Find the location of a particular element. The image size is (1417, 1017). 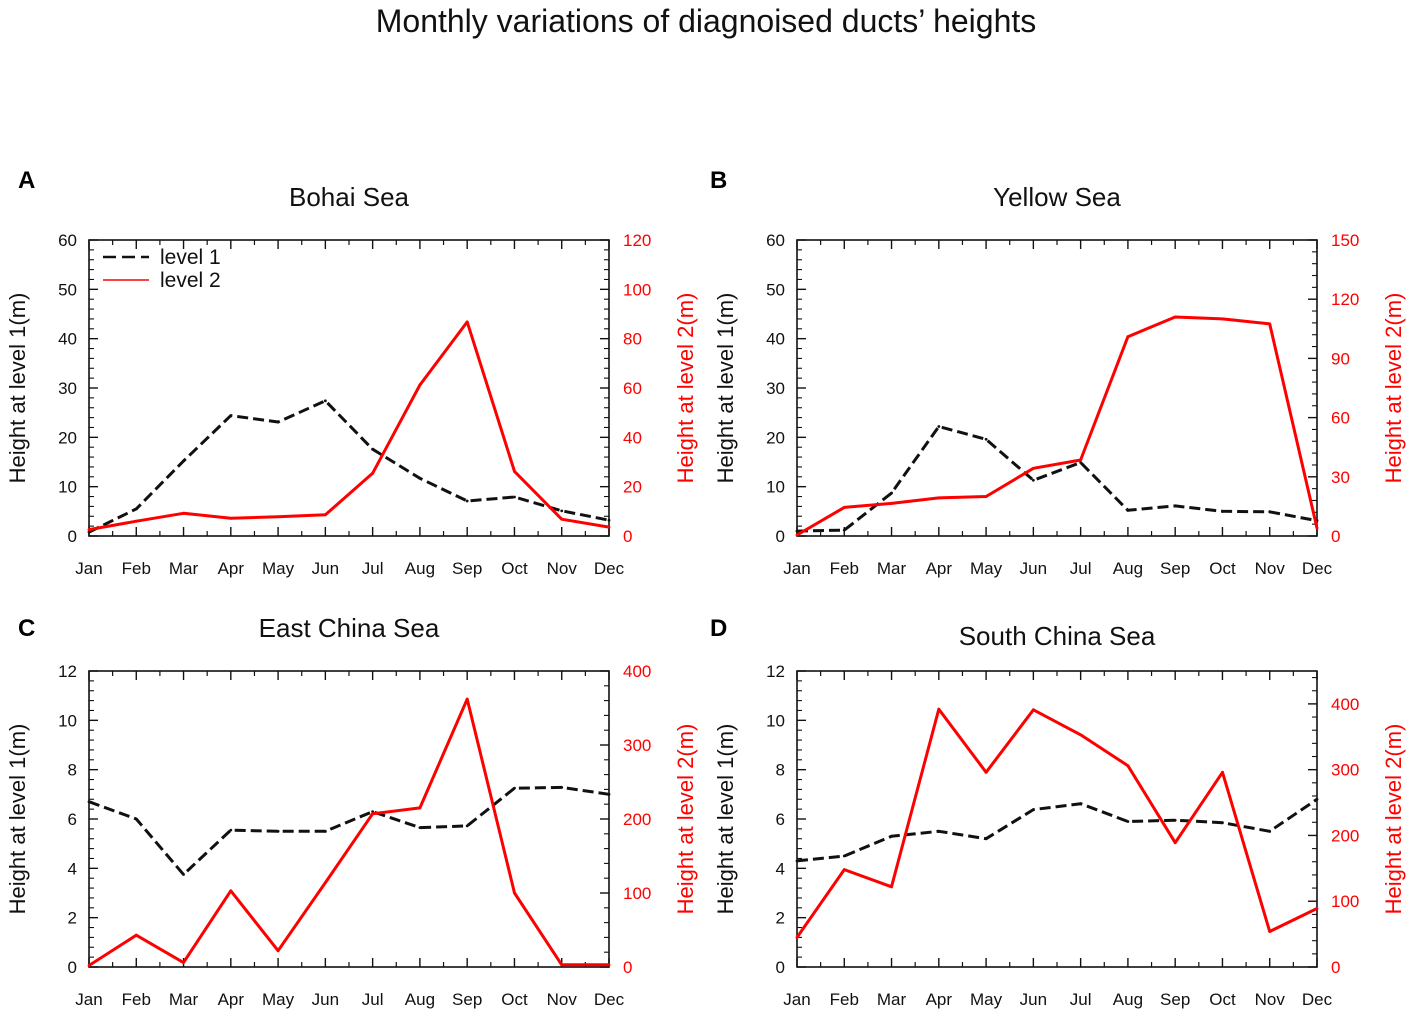

y-left-tick-label: 50 is located at coordinates (67, 289).